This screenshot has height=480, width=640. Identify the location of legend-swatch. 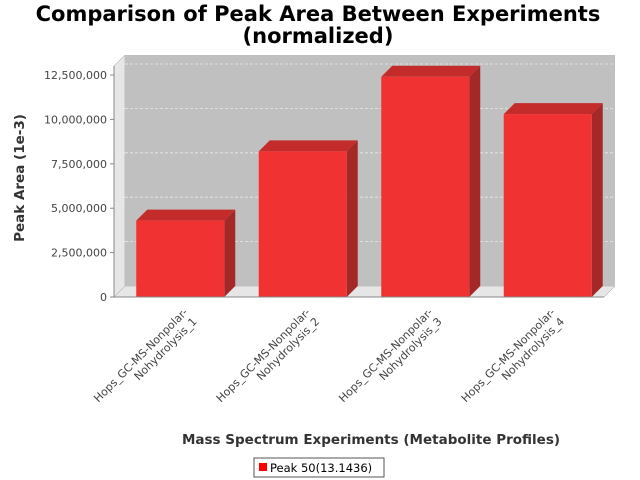
(263, 467).